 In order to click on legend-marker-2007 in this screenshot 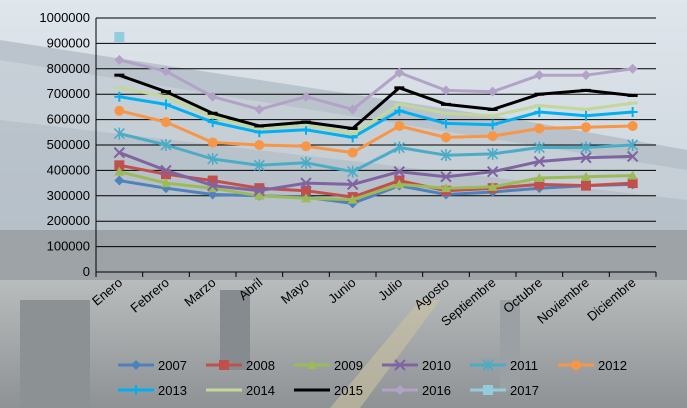, I will do `click(136, 365)`.